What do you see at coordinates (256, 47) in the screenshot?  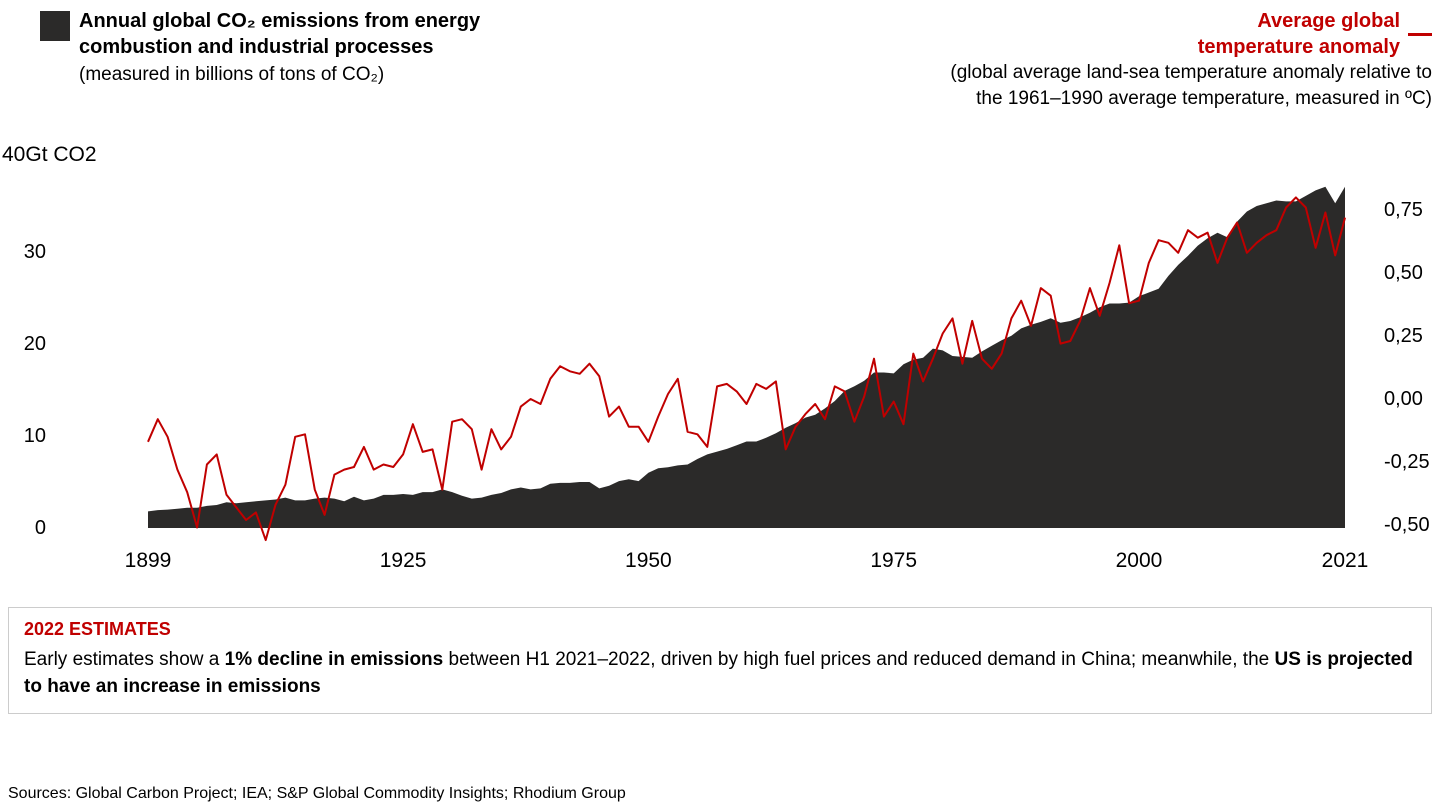 I see `emissions-title-line2: combustion and industrial processes` at bounding box center [256, 47].